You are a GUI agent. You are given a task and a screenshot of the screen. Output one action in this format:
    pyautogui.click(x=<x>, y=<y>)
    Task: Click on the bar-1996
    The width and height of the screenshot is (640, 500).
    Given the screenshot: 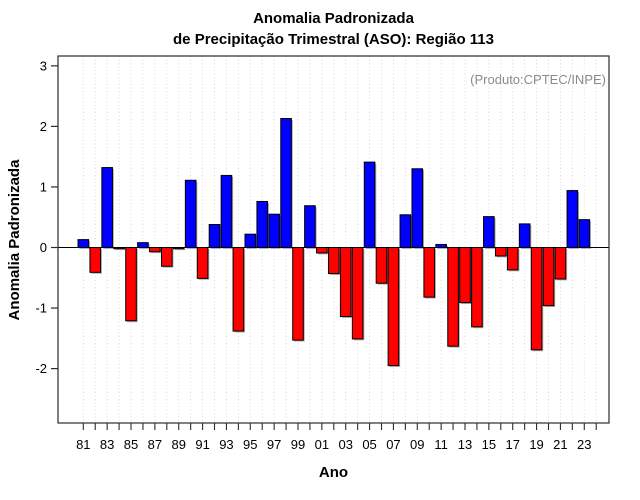 What is the action you would take?
    pyautogui.click(x=262, y=224)
    